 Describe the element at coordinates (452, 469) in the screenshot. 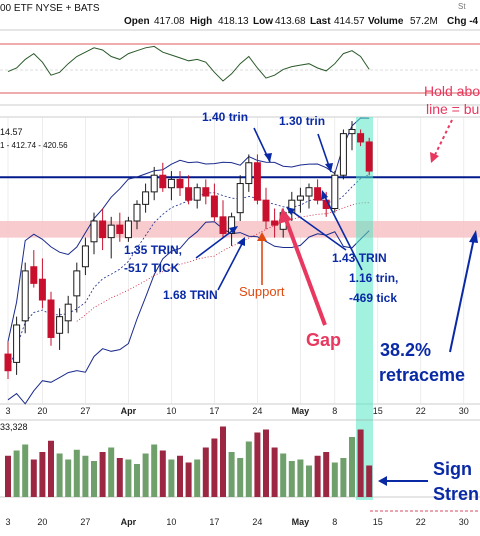

I see `annotation-sign-1: Sign` at that location.